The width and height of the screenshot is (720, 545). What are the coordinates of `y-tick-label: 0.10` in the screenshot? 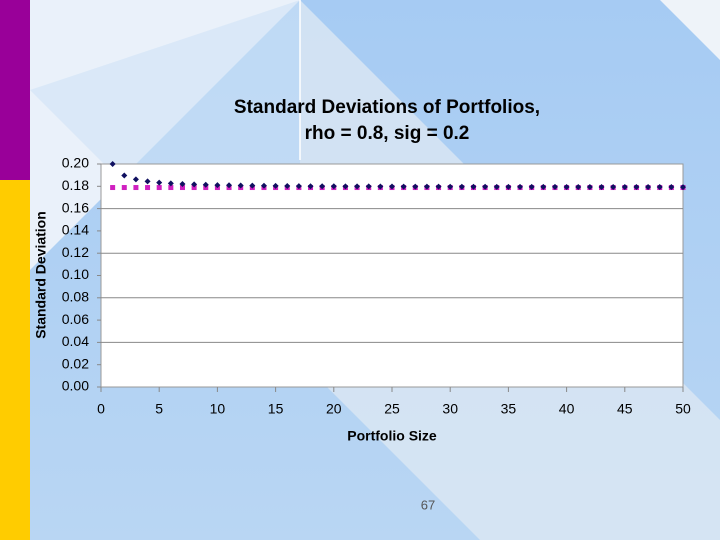 It's located at (75, 274).